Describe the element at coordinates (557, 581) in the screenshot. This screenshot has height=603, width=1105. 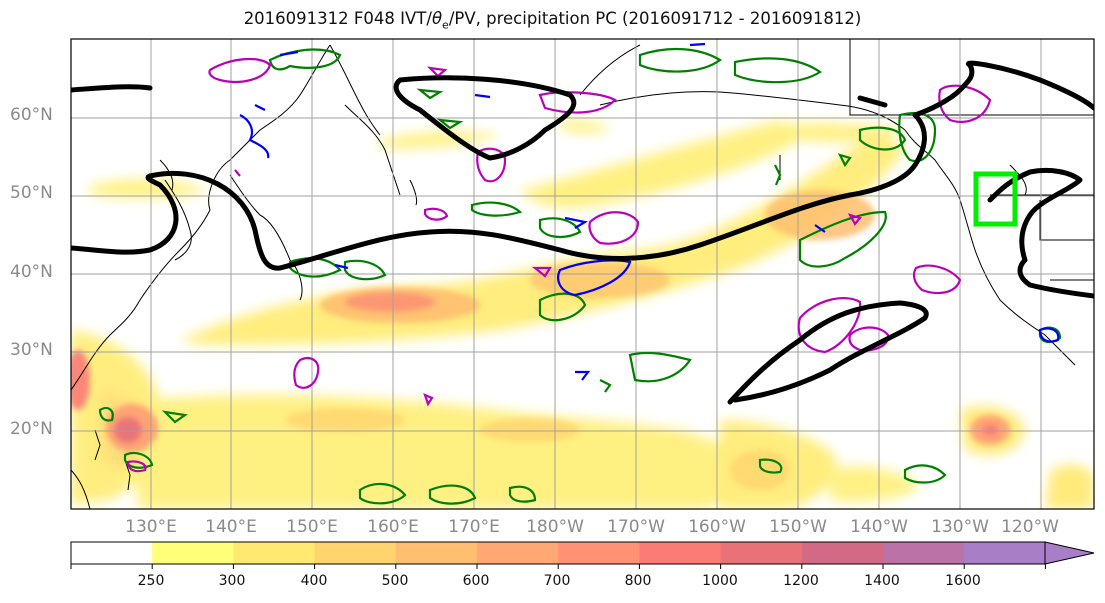
I see `colorbar-label-700: 700` at that location.